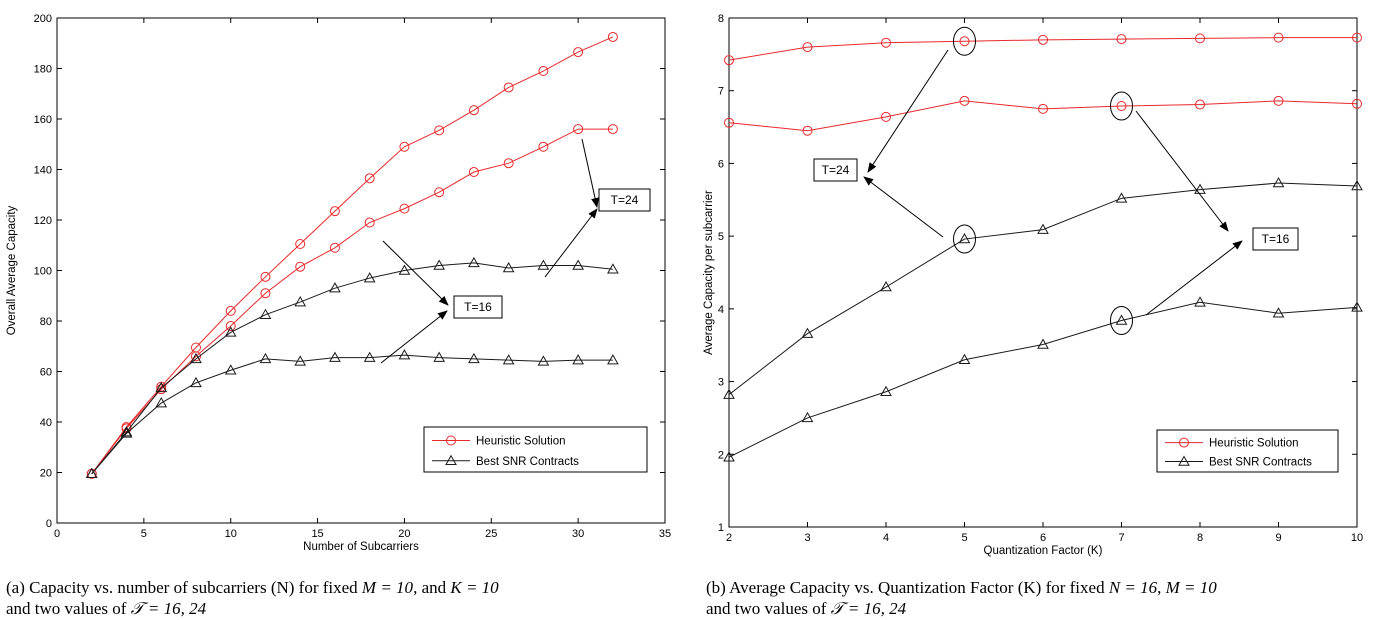 This screenshot has width=1391, height=620. What do you see at coordinates (709, 272) in the screenshot?
I see `y-axis-label: Average Capacity per subcarrier` at bounding box center [709, 272].